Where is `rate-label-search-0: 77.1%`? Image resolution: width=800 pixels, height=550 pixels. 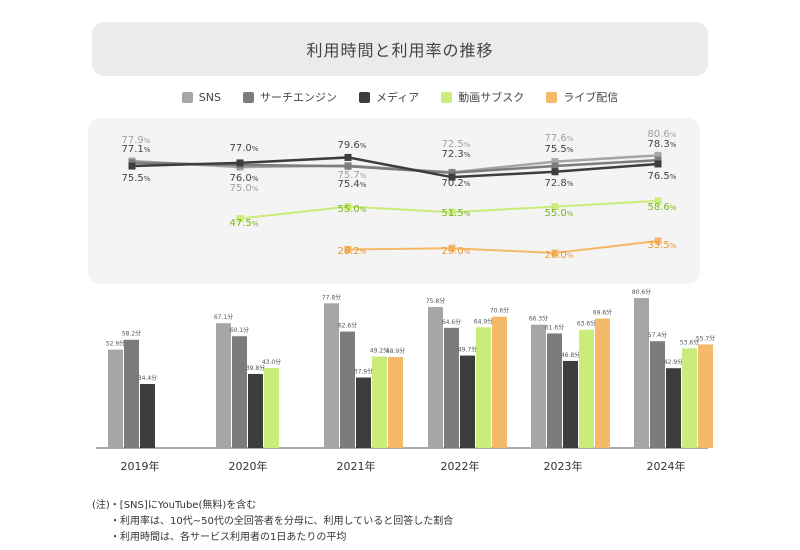 rate-label-search-0: 77.1% is located at coordinates (136, 149).